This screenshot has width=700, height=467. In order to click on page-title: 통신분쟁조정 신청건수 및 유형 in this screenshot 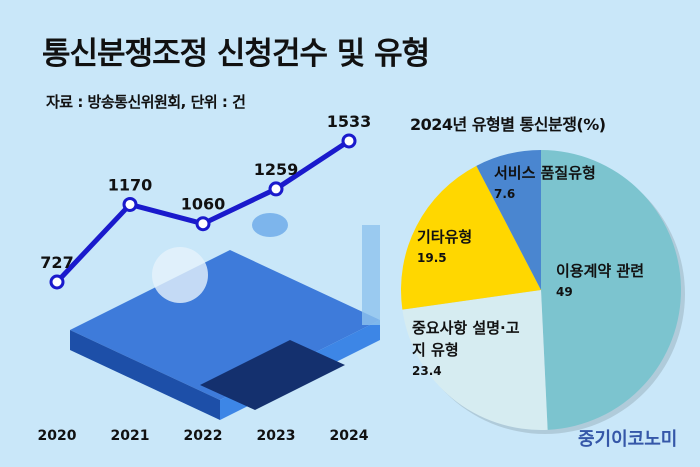, I will do `click(236, 54)`.